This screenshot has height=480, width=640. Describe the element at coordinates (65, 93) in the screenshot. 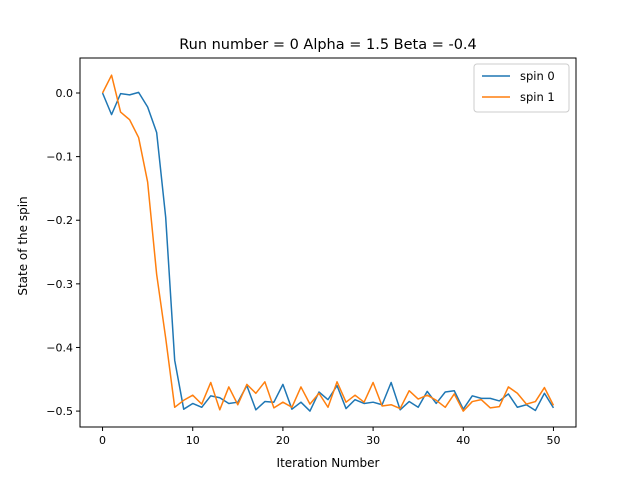

I see `y-tick-label: 0.0` at that location.